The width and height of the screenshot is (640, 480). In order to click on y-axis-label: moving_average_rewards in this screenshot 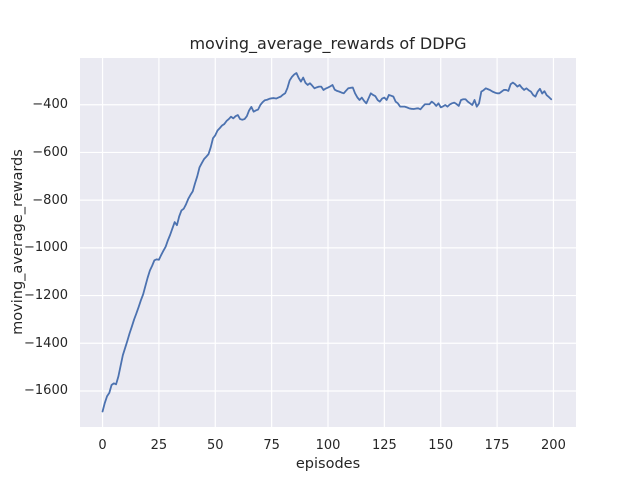, I will do `click(18, 242)`.